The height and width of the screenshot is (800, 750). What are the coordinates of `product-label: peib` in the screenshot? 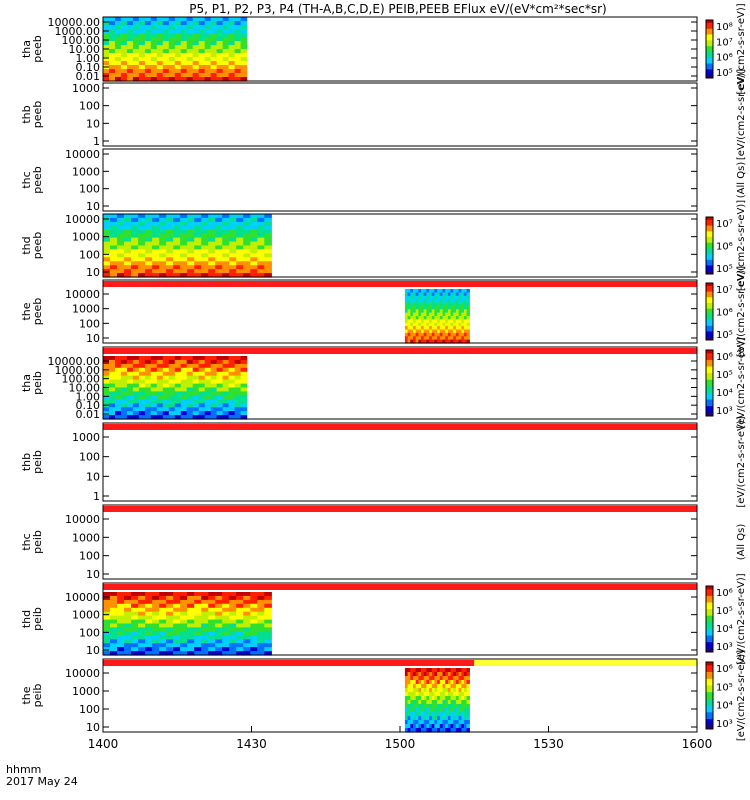 It's located at (37, 383).